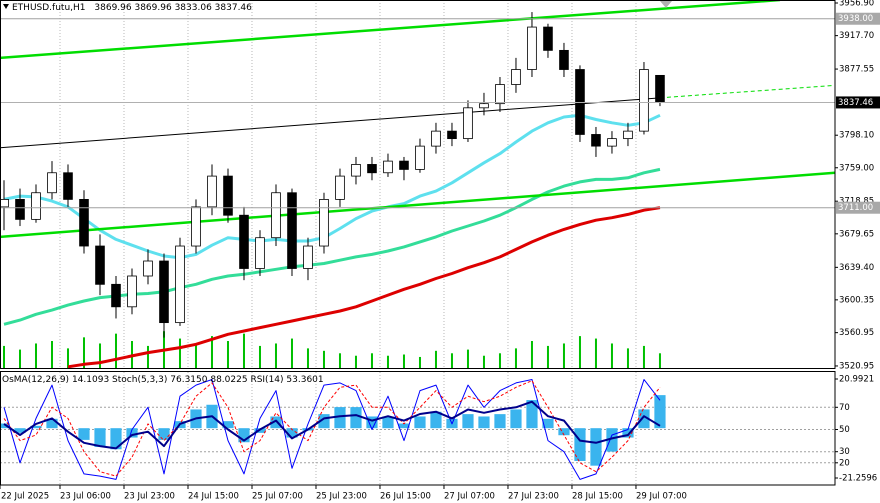 This screenshot has height=503, width=880. What do you see at coordinates (213, 497) in the screenshot?
I see `x-tick-label: 24 Jul 15:00` at bounding box center [213, 497].